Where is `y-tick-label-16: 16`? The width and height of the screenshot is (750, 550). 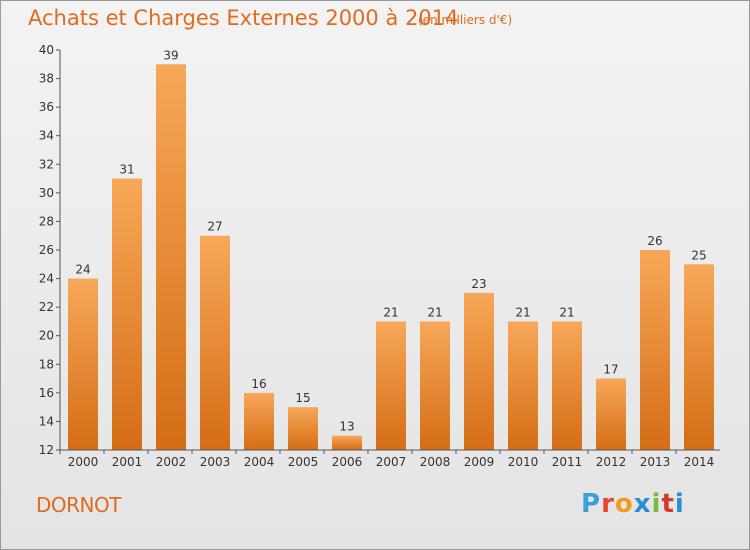
y-tick-label-16: 16 is located at coordinates (46, 393).